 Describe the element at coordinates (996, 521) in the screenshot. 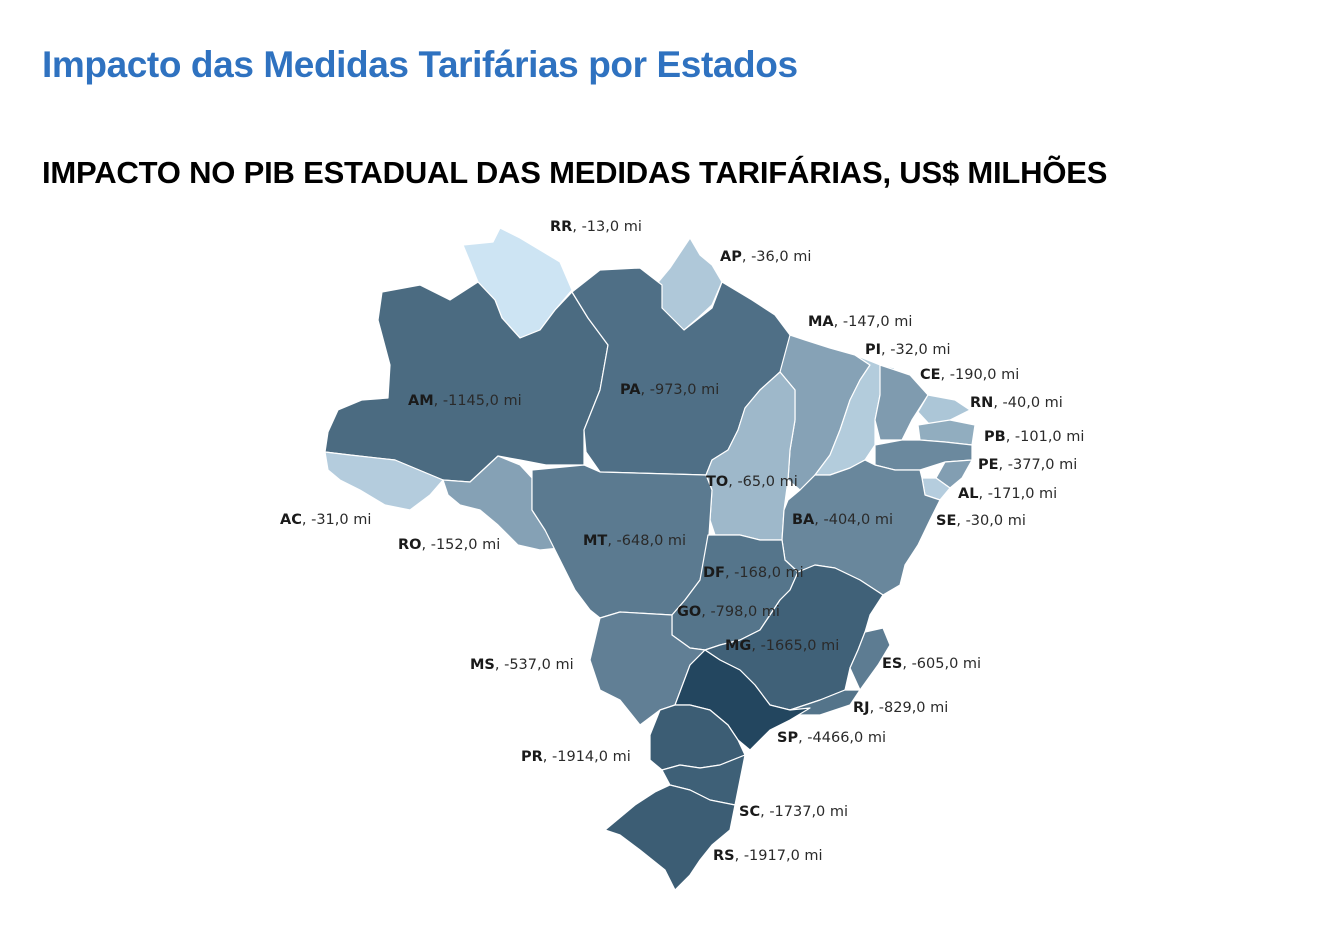

I see `state-value: -30,0 mi` at that location.